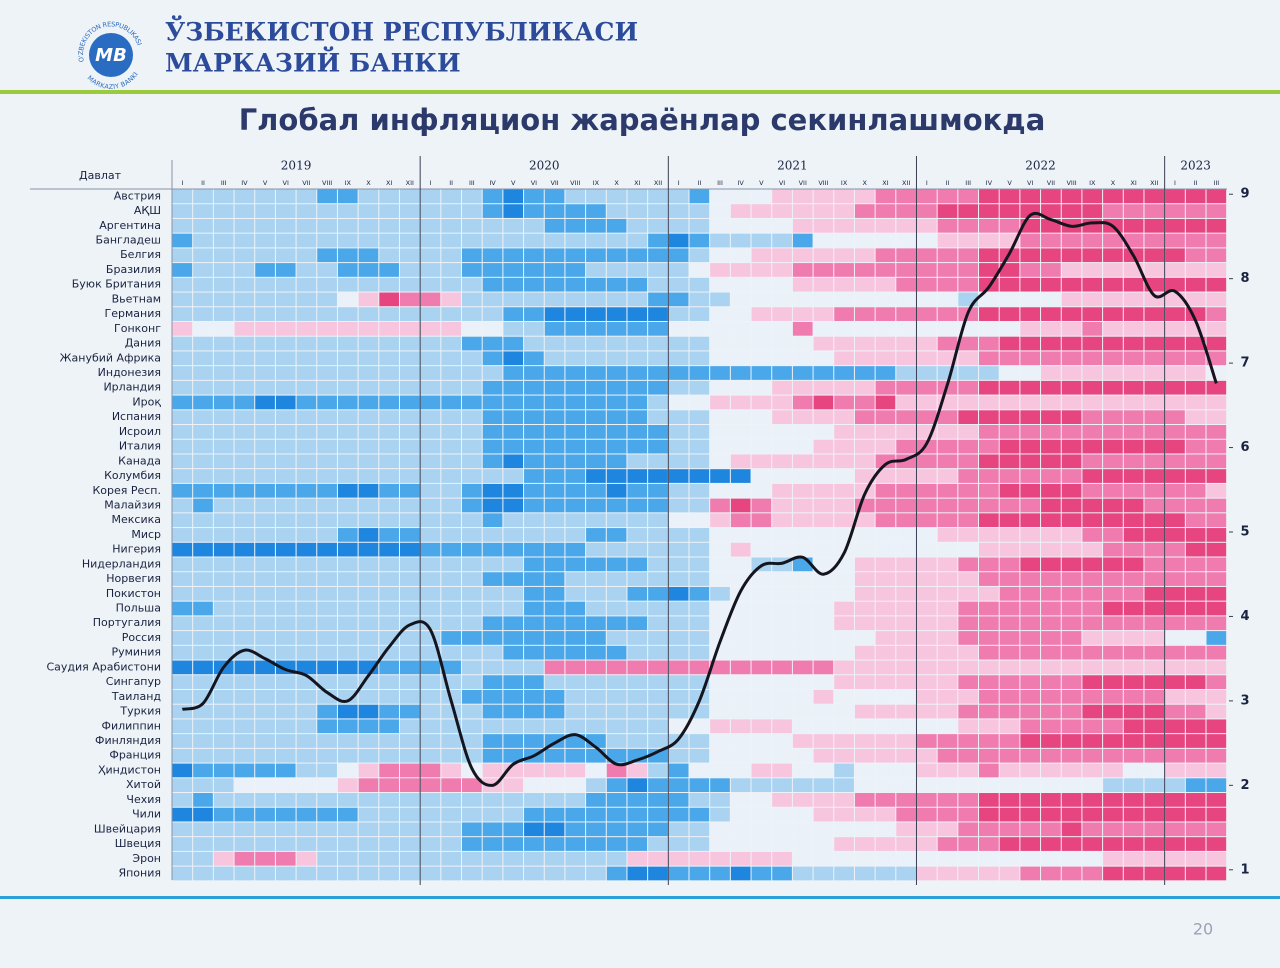 The width and height of the screenshot is (1280, 968). I want to click on month-label: V, so click(1009, 183).